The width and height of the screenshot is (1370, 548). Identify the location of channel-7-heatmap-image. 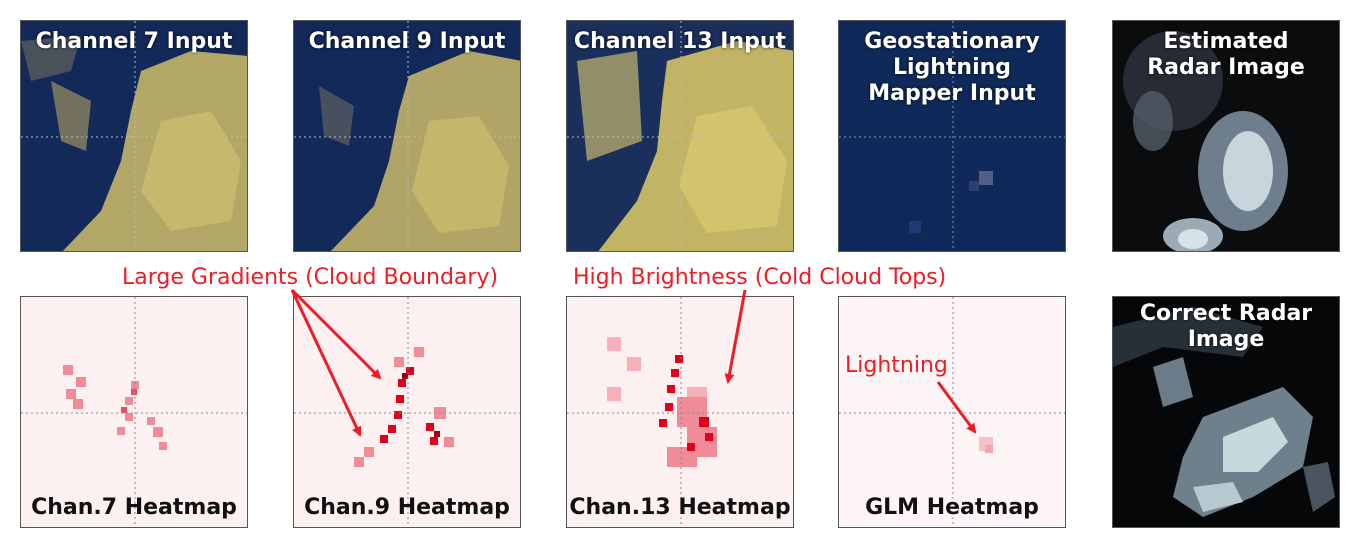
(134, 412).